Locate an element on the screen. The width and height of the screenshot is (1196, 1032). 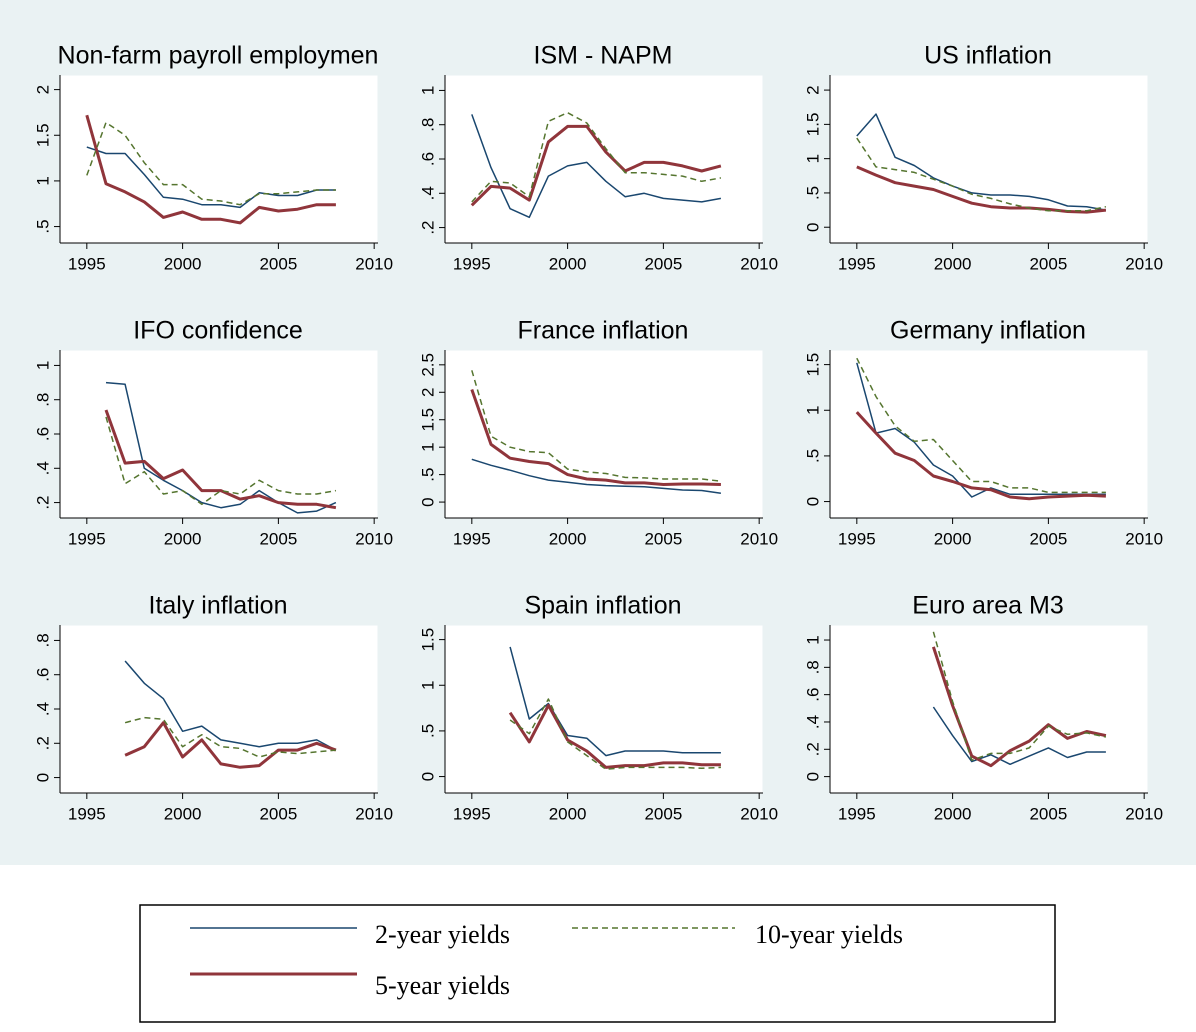
panel-title: France inflation is located at coordinates (603, 331).